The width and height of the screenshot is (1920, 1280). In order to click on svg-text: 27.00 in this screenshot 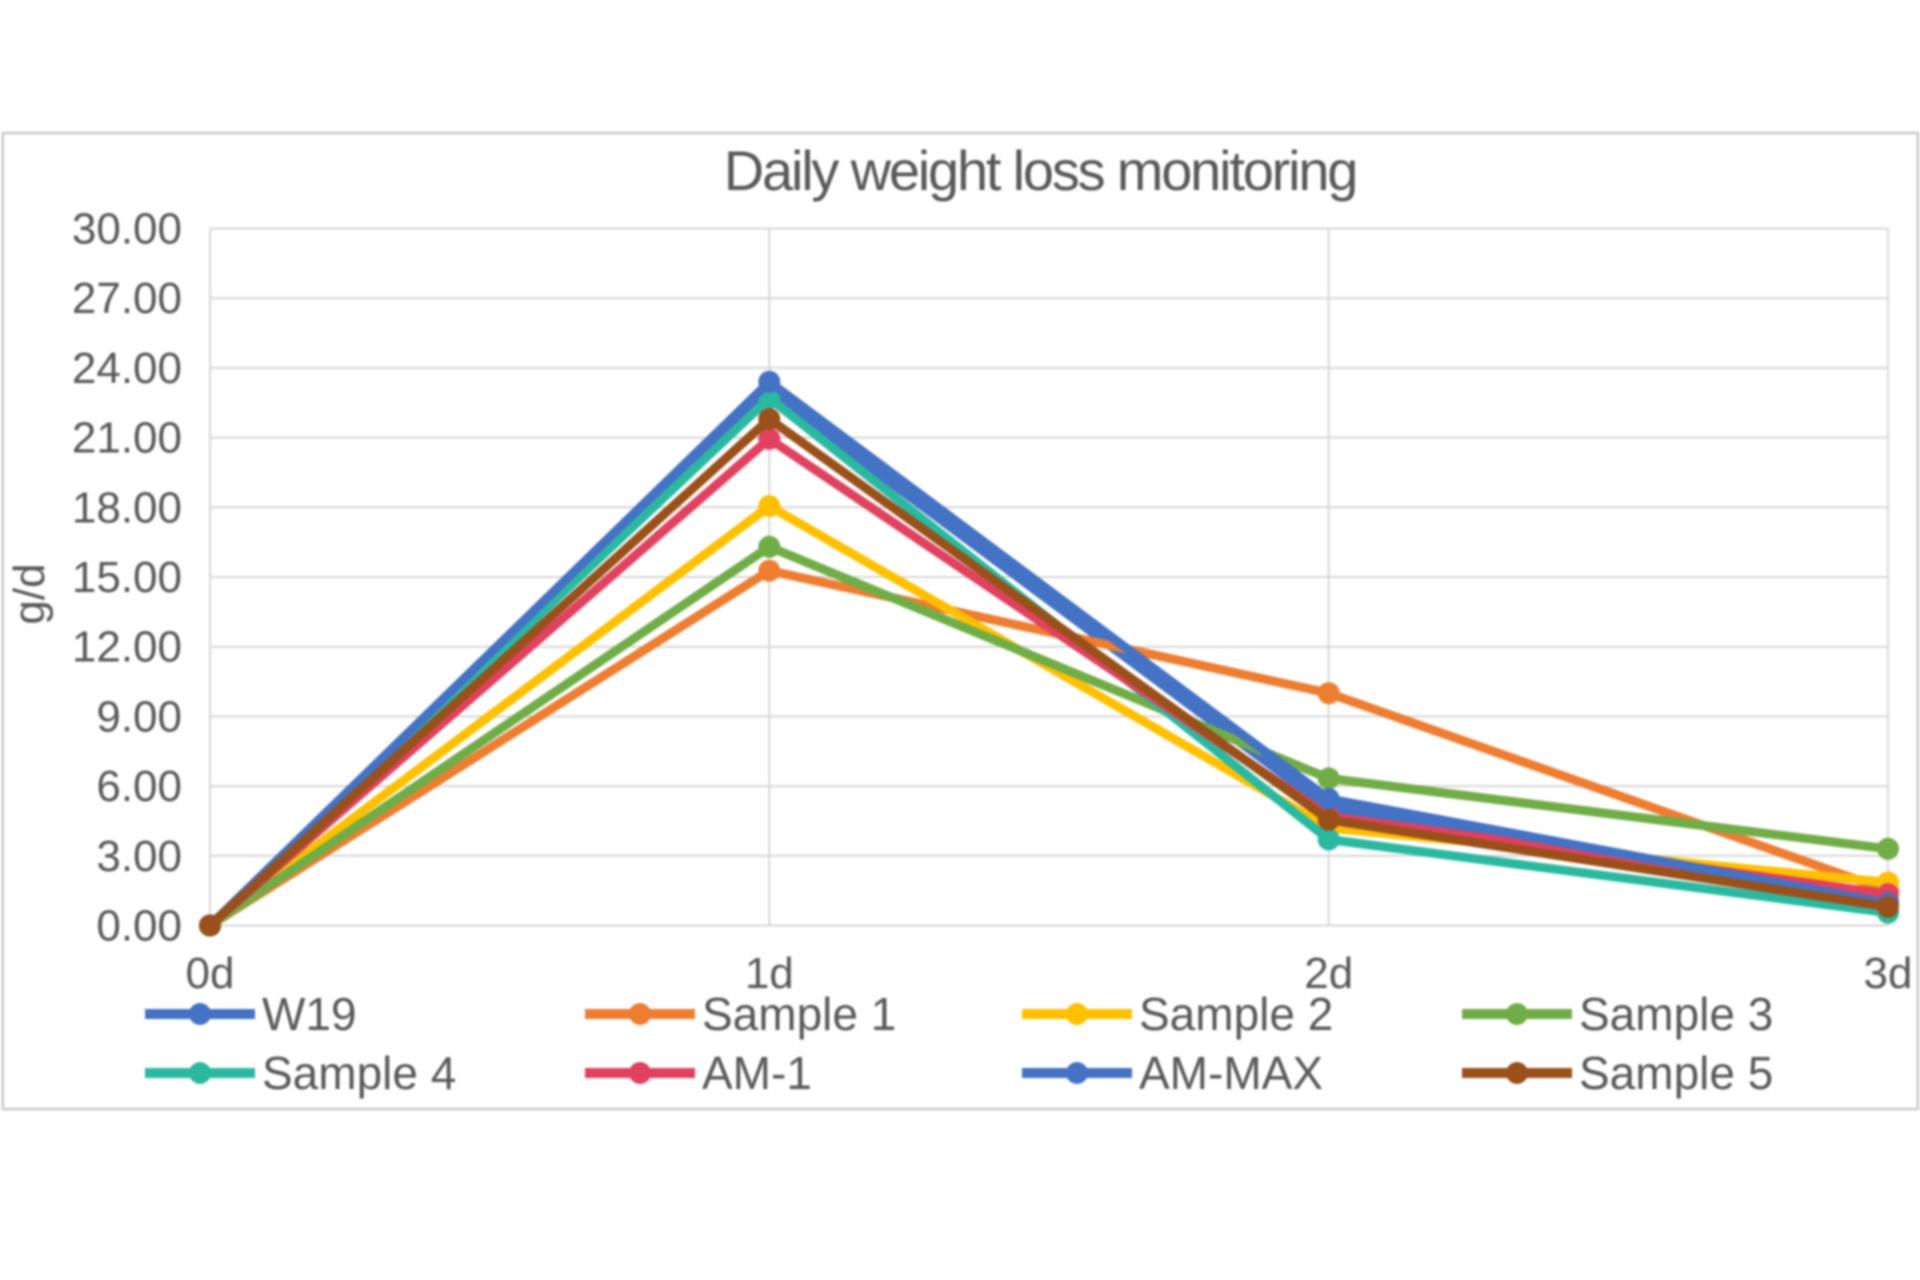, I will do `click(127, 298)`.